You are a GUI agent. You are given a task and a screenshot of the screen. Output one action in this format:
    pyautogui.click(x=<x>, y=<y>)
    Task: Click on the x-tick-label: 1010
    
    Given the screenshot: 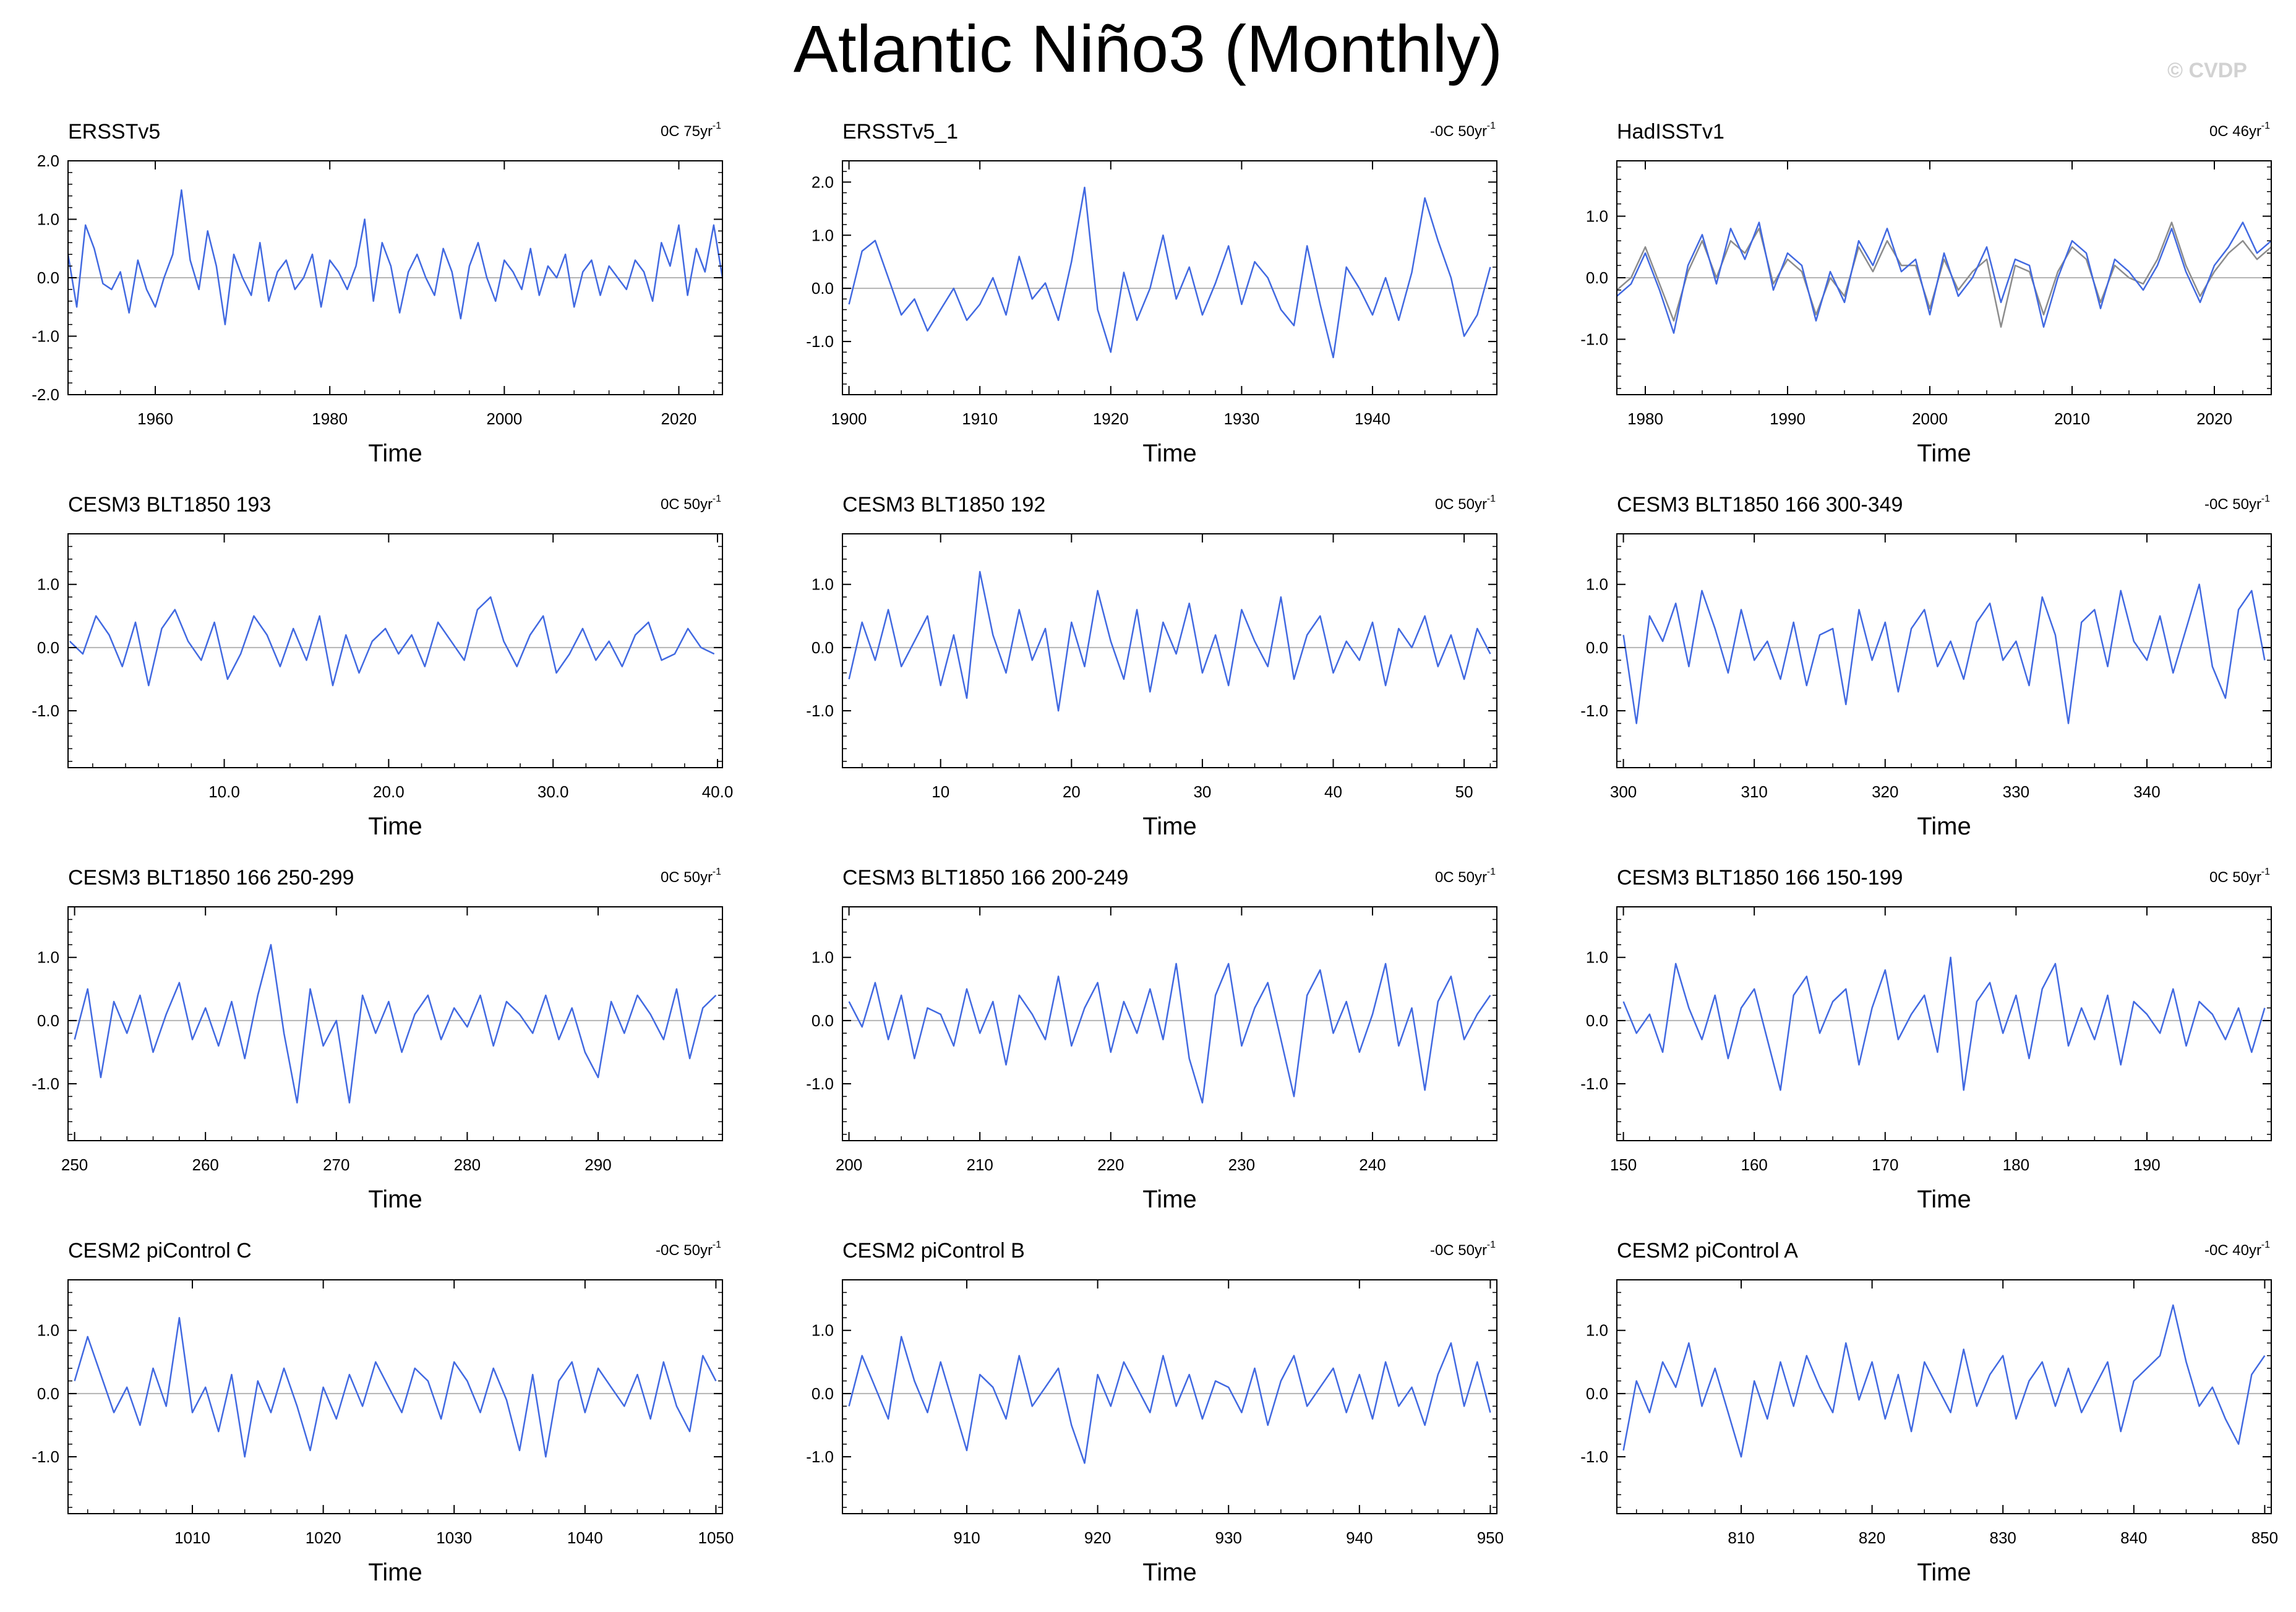 What is the action you would take?
    pyautogui.click(x=192, y=1538)
    